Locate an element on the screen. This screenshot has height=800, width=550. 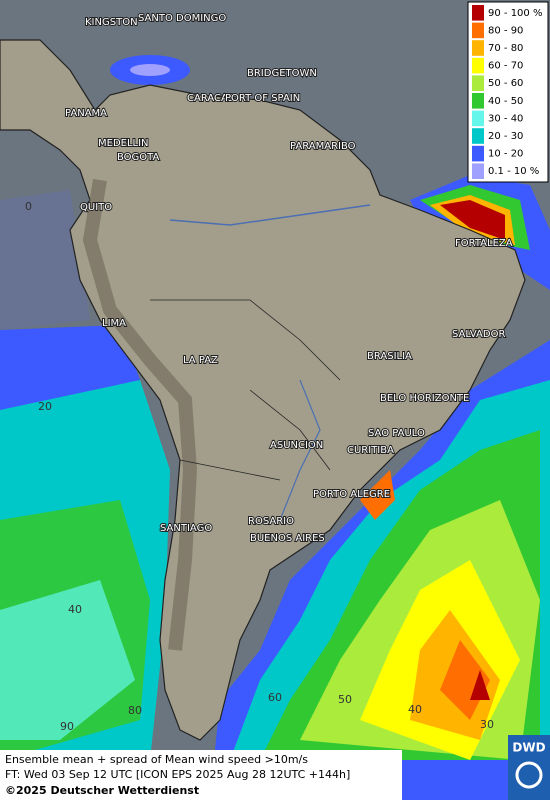
city-label: BOGOTA is located at coordinates (138, 157).